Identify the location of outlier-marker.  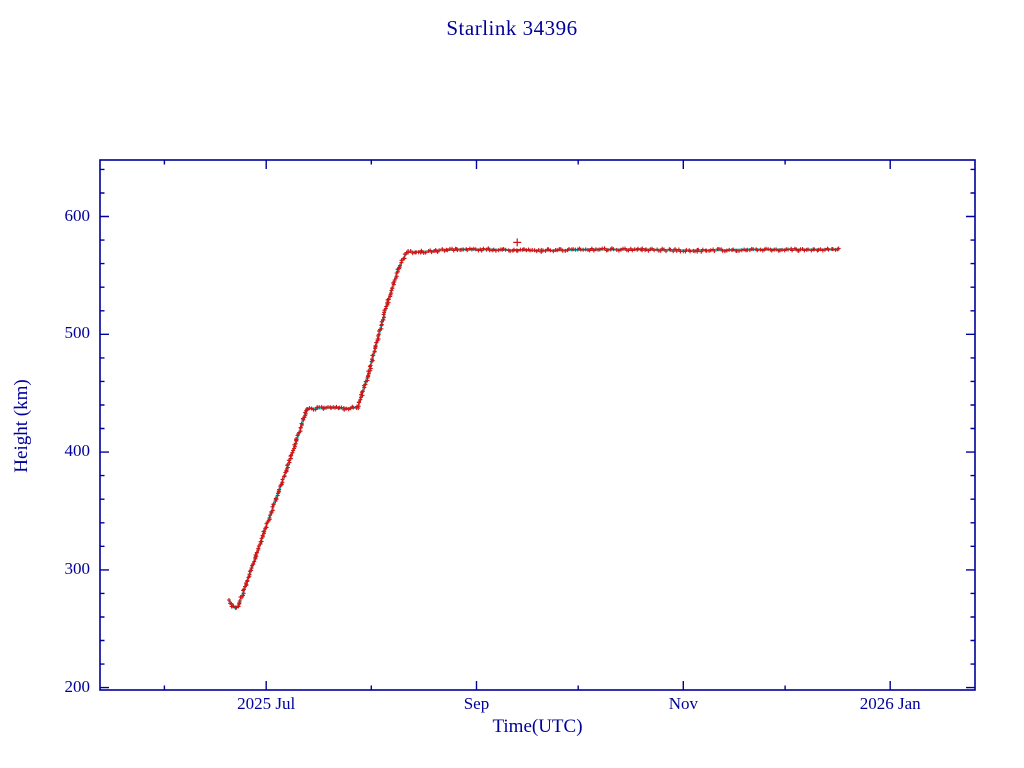
(517, 242).